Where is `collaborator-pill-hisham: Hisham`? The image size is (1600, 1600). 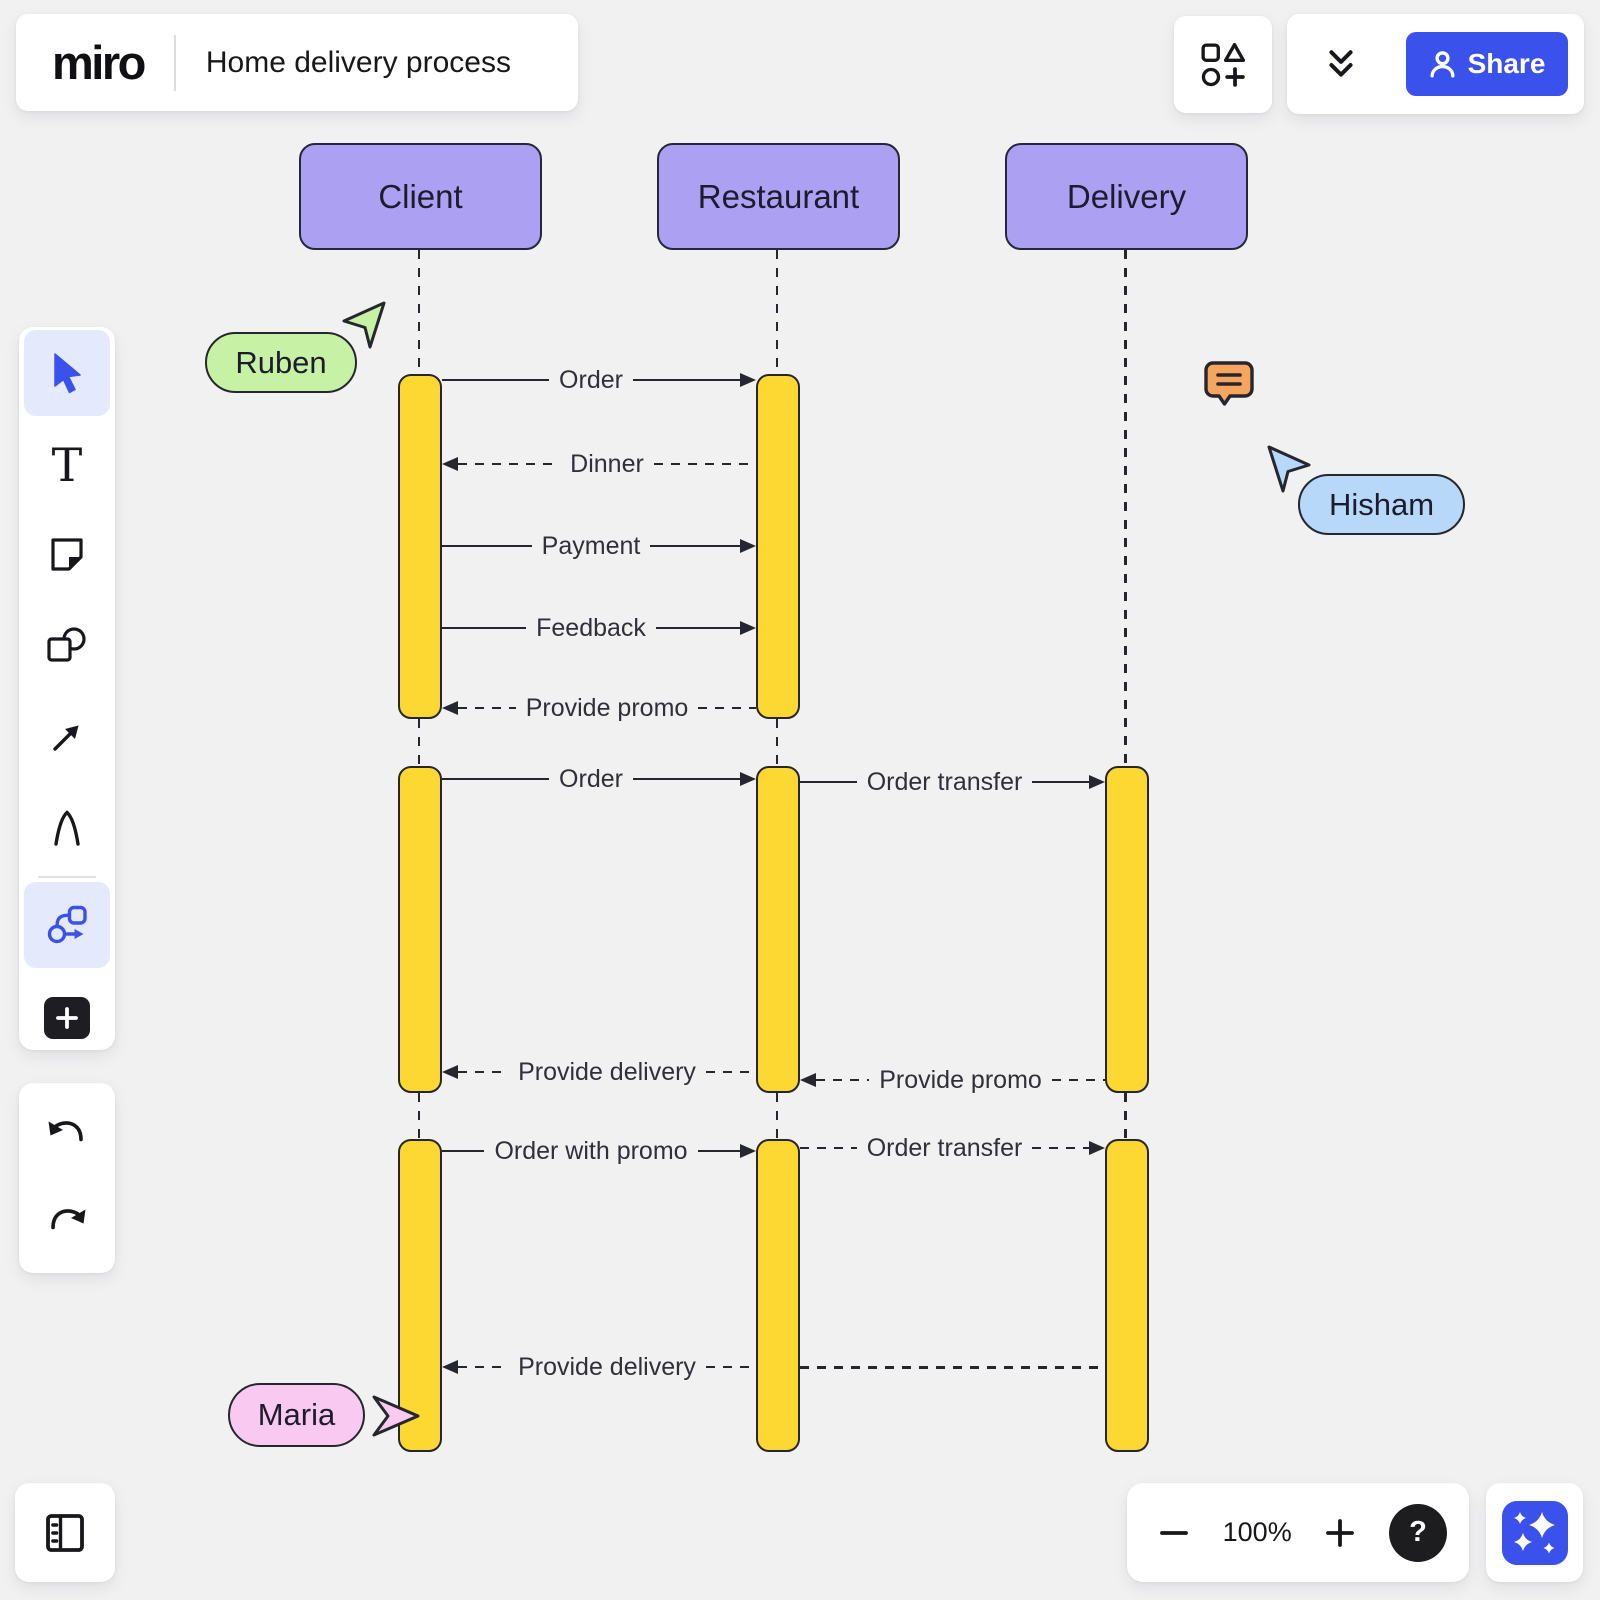 collaborator-pill-hisham: Hisham is located at coordinates (1381, 504).